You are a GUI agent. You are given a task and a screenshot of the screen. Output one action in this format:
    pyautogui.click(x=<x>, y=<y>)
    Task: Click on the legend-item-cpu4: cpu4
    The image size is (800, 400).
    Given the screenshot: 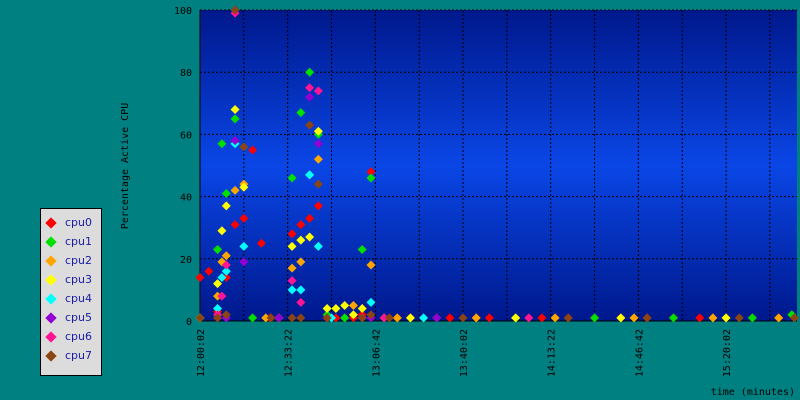 What is the action you would take?
    pyautogui.click(x=73, y=298)
    